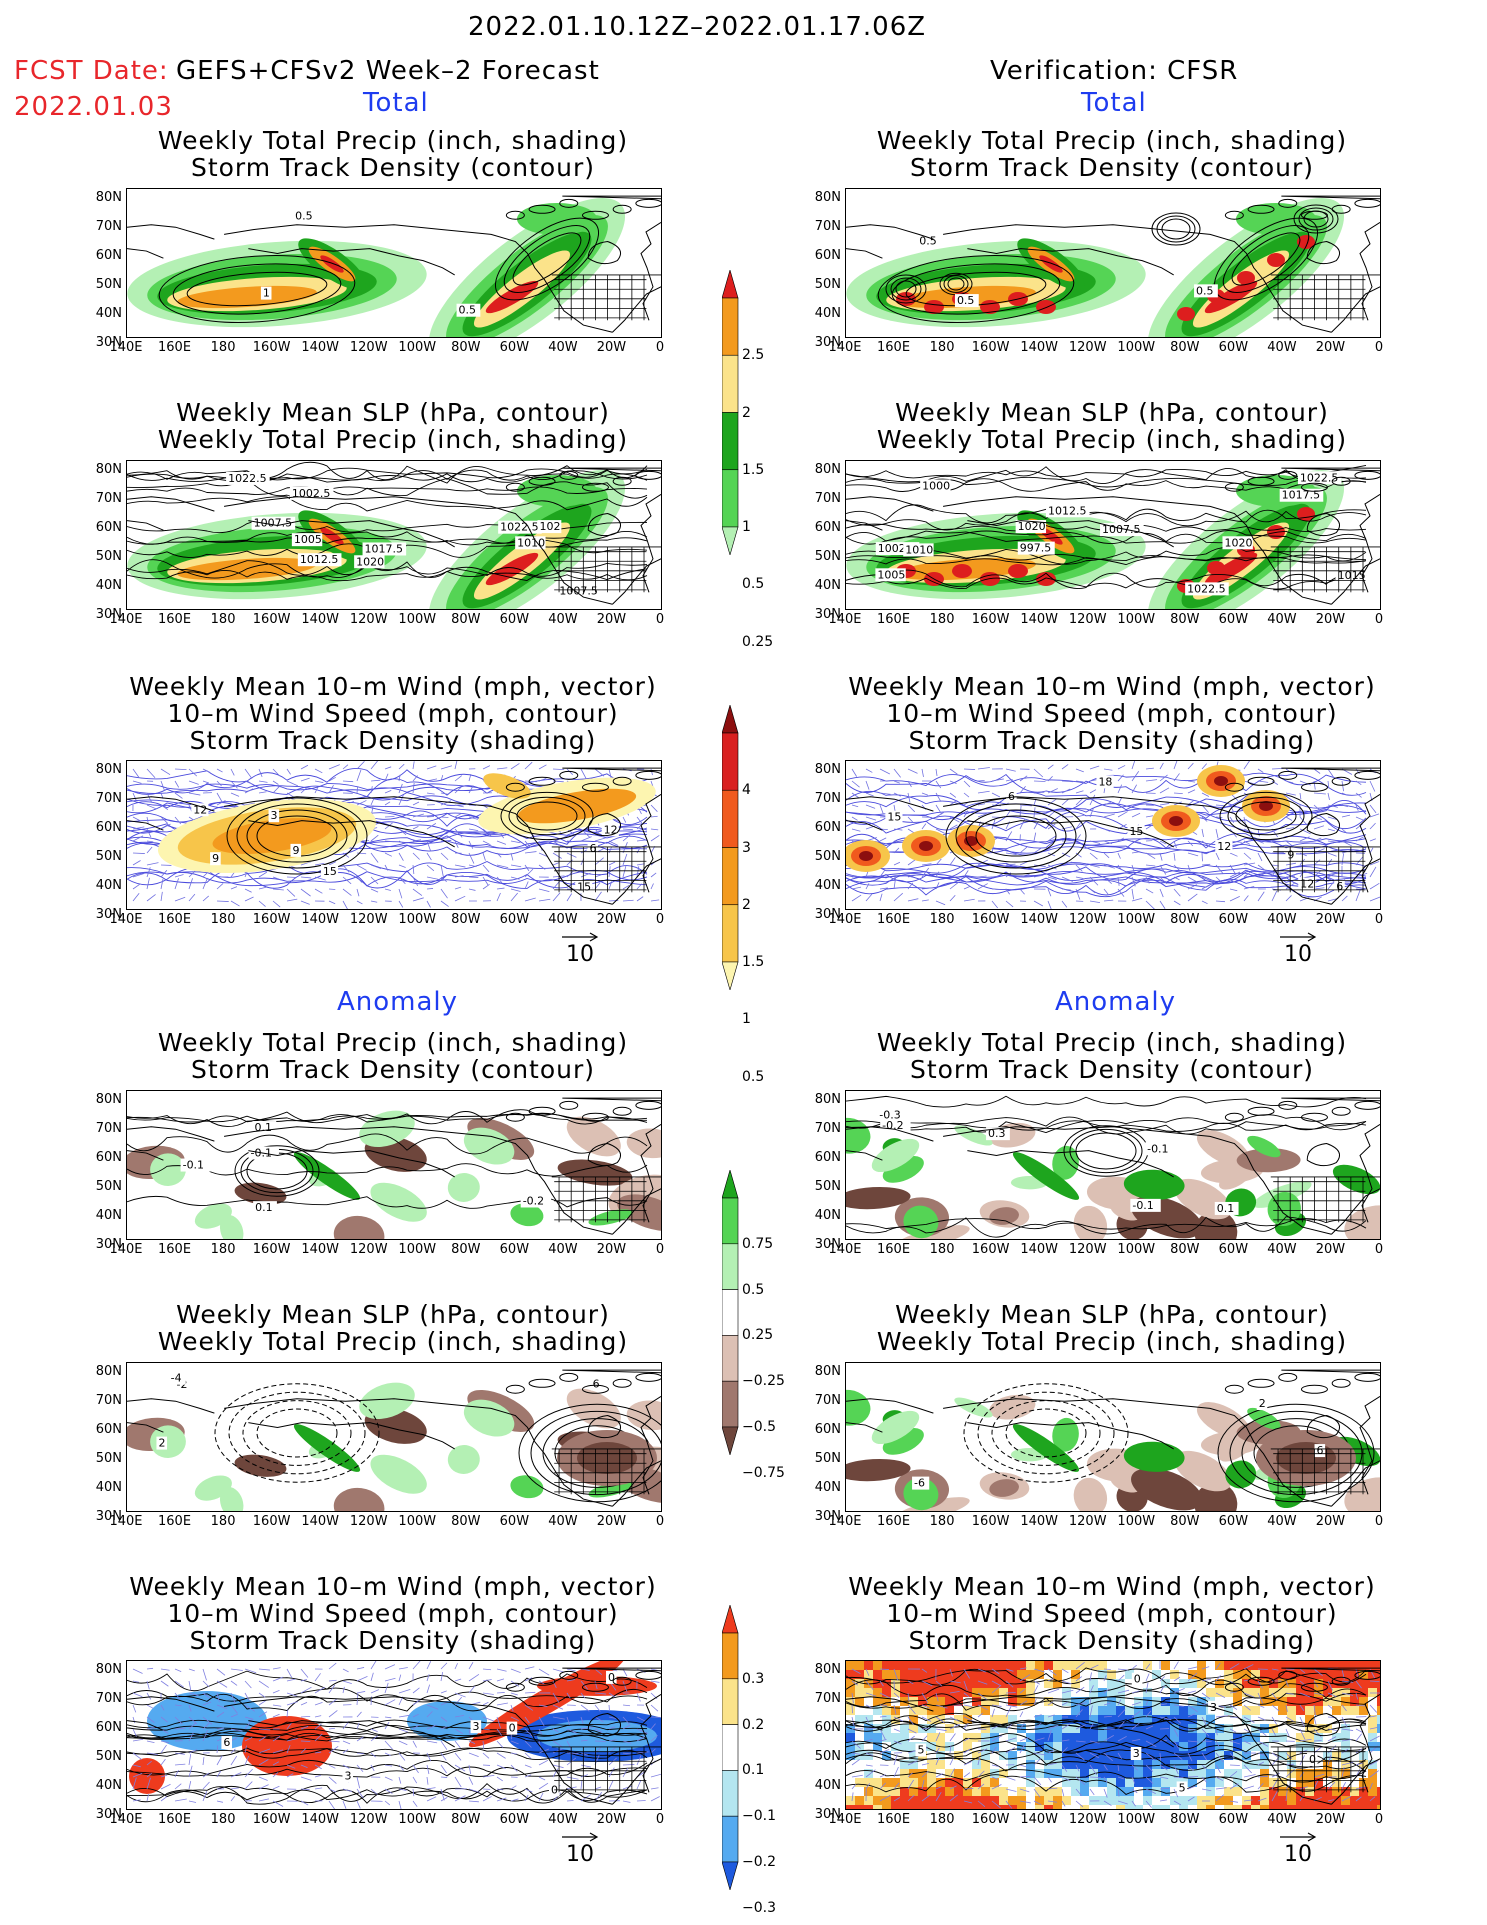 The image size is (1487, 1925). Describe the element at coordinates (410, 833) in the screenshot. I see `wind-speed-contours` at that location.